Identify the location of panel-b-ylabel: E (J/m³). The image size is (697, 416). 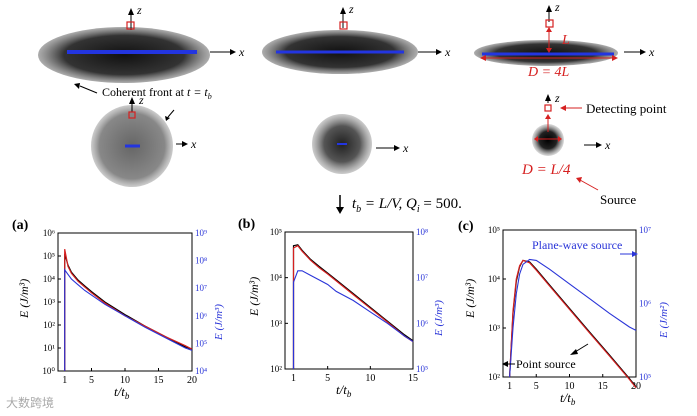
(254, 297).